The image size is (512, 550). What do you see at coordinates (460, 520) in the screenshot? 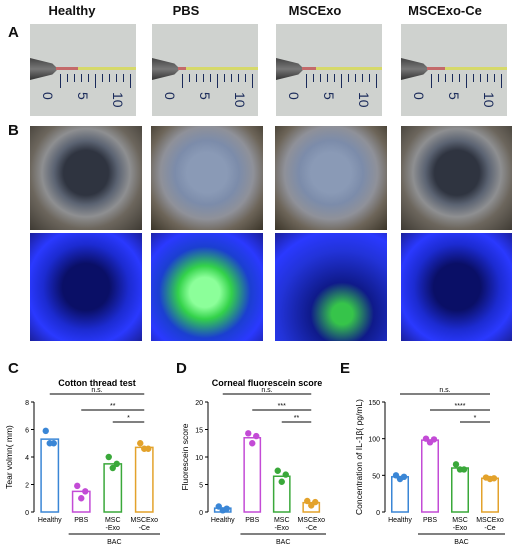
I see `x-tick-label: MSC` at bounding box center [460, 520].